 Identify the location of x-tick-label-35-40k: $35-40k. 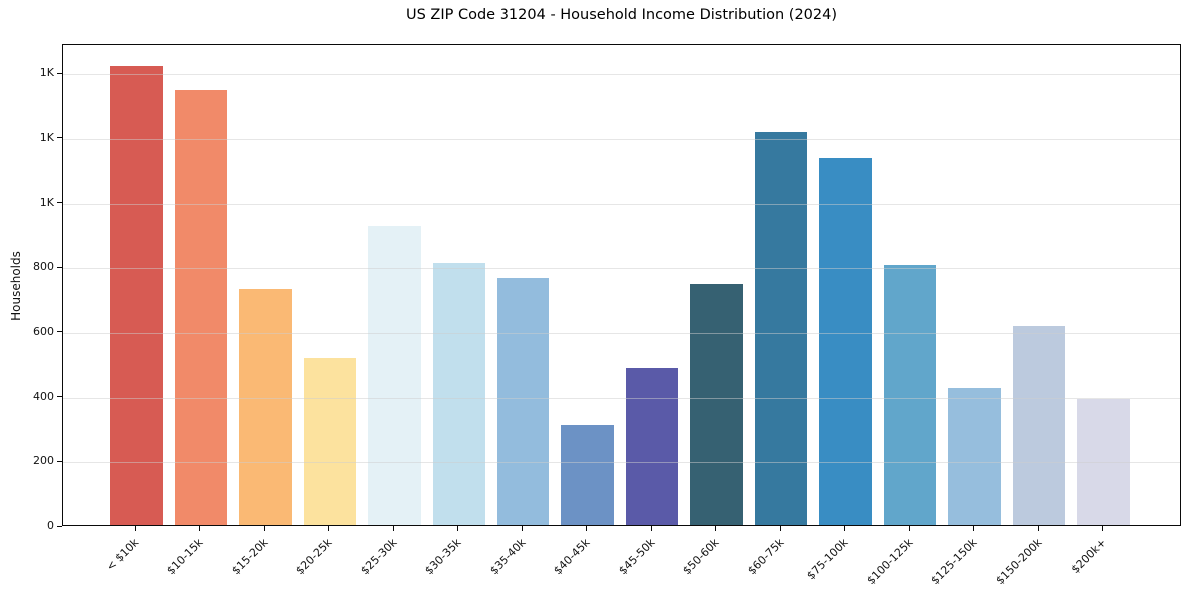
(508, 557).